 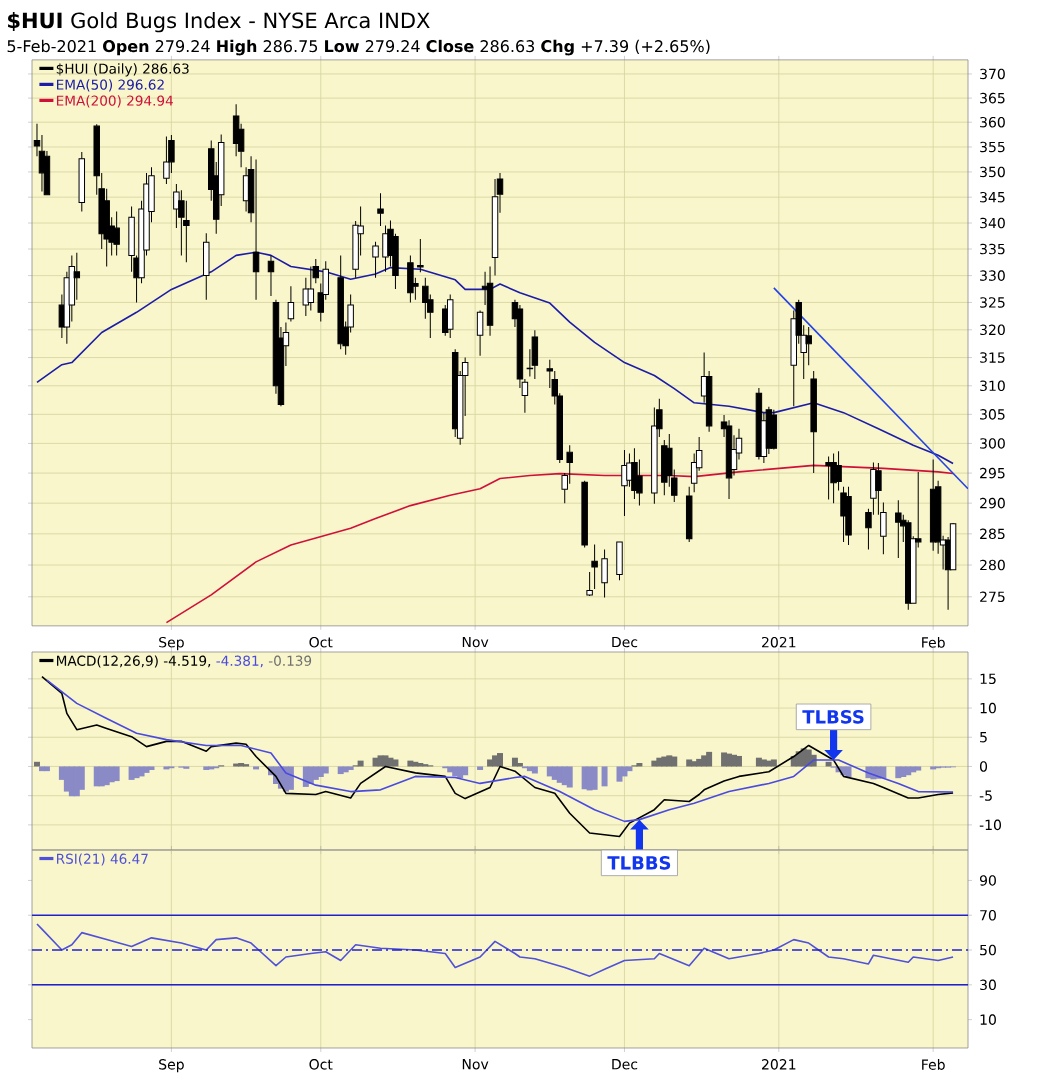 I want to click on chart-title: $HUI Gold Bugs Index - NYSE Arca INDX, so click(x=219, y=22).